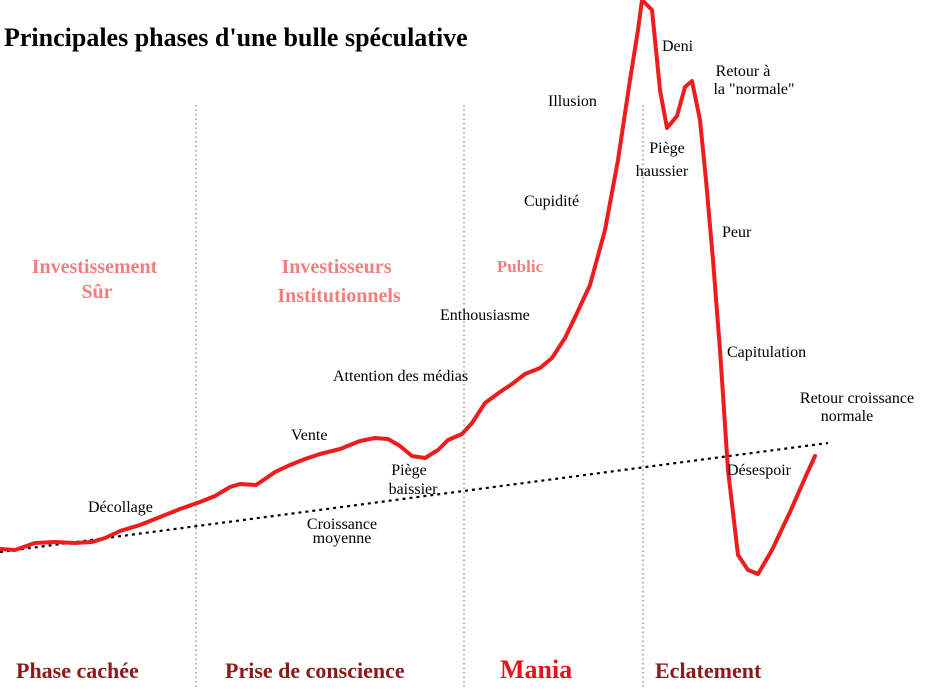 The height and width of the screenshot is (690, 940). I want to click on label-return-growth-line-2: normale, so click(847, 416).